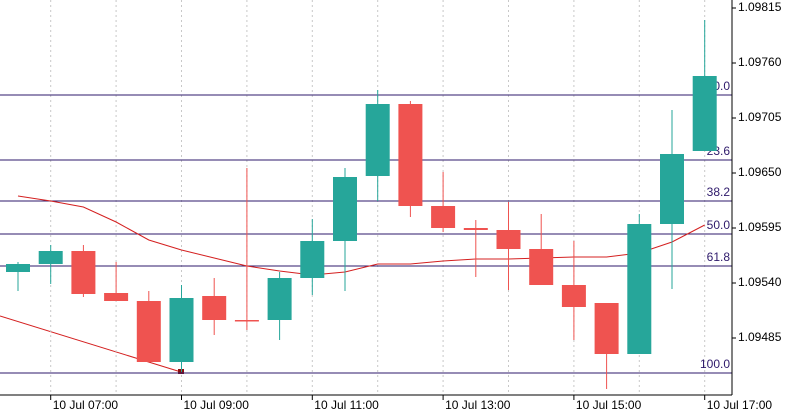 The image size is (800, 415). I want to click on y-tick-label: 1.09705, so click(760, 117).